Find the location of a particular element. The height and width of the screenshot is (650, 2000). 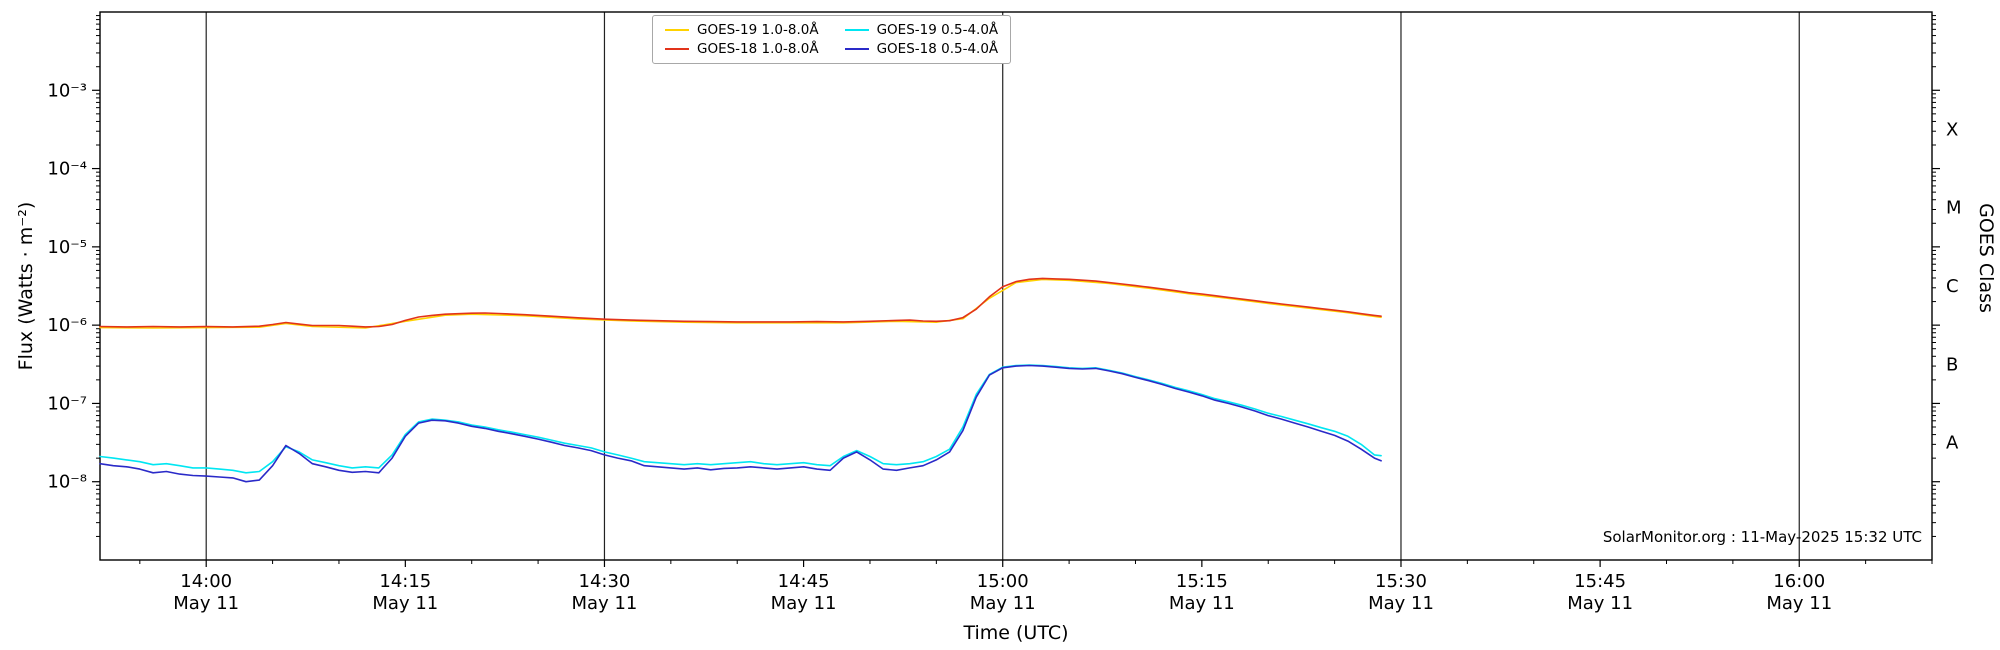

legend-swatch-goes19-short is located at coordinates (856, 30).